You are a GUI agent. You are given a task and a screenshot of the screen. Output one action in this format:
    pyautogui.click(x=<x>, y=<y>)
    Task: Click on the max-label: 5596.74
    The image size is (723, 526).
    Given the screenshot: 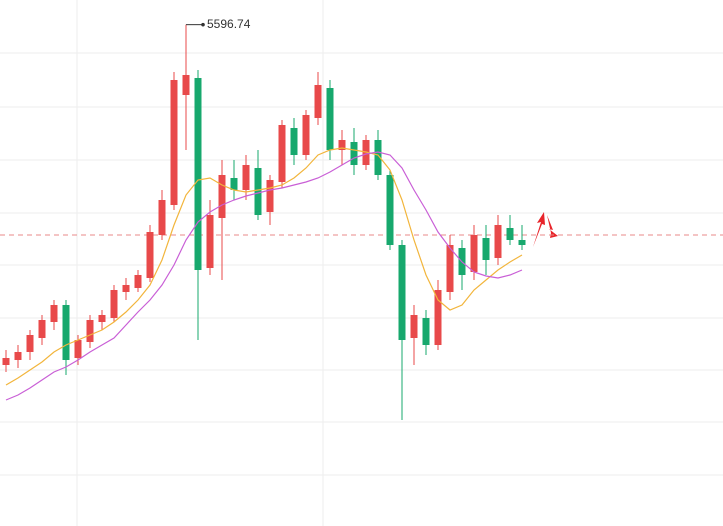 What is the action you would take?
    pyautogui.click(x=229, y=24)
    